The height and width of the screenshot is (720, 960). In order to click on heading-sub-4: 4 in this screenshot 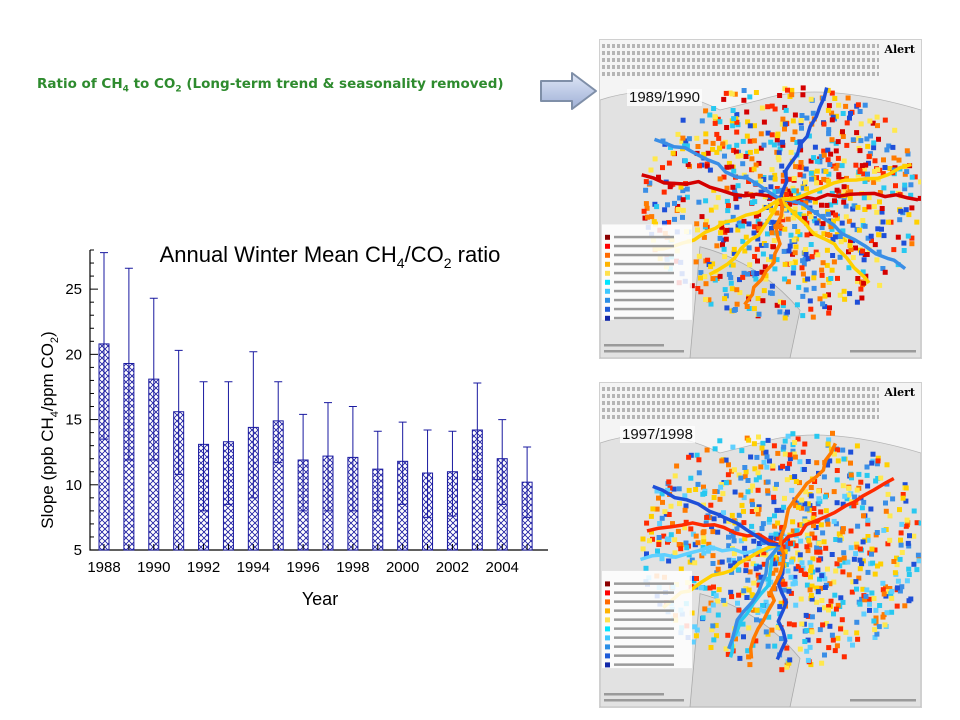, I will do `click(125, 89)`.